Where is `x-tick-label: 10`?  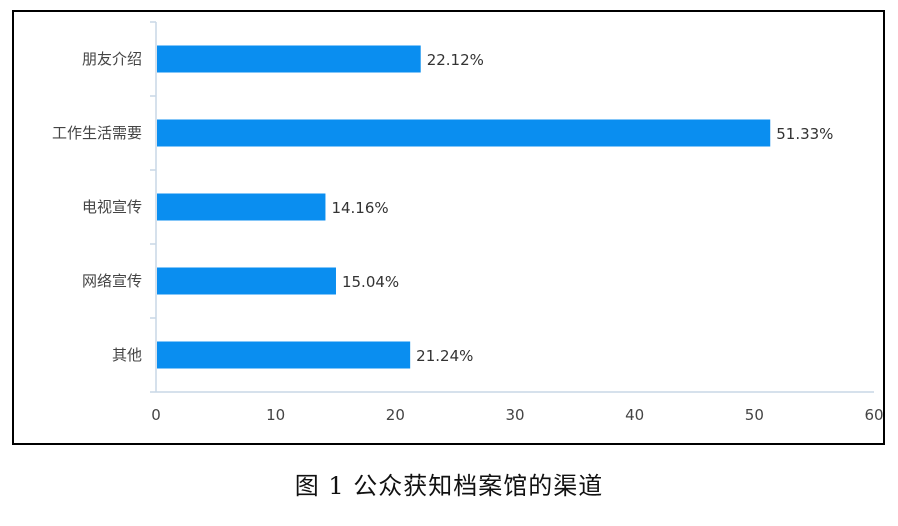
x-tick-label: 10 is located at coordinates (275, 415).